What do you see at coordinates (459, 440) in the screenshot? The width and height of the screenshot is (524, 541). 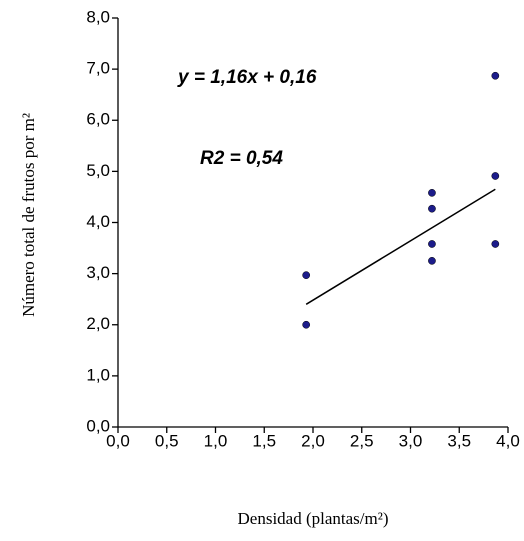 I see `x-tick-label: 3,5` at bounding box center [459, 440].